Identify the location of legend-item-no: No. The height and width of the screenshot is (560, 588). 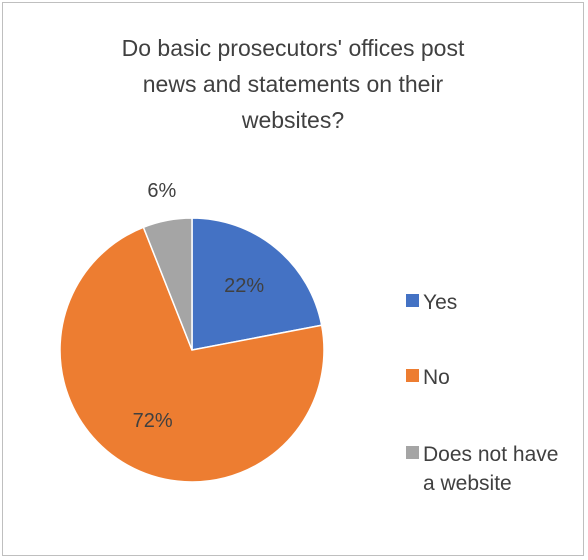
(428, 377).